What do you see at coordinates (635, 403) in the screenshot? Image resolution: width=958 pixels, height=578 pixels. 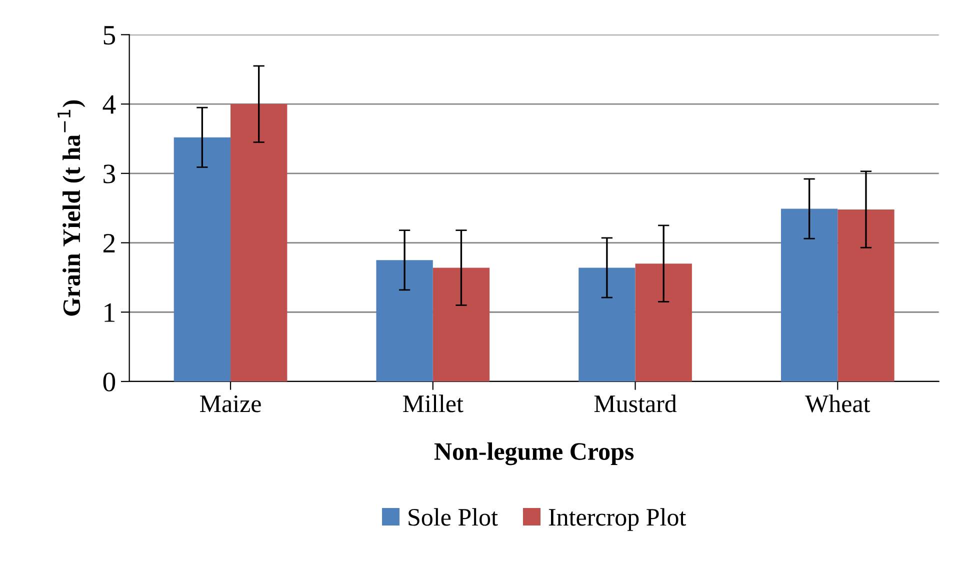 I see `x-tick-label: Mustard` at bounding box center [635, 403].